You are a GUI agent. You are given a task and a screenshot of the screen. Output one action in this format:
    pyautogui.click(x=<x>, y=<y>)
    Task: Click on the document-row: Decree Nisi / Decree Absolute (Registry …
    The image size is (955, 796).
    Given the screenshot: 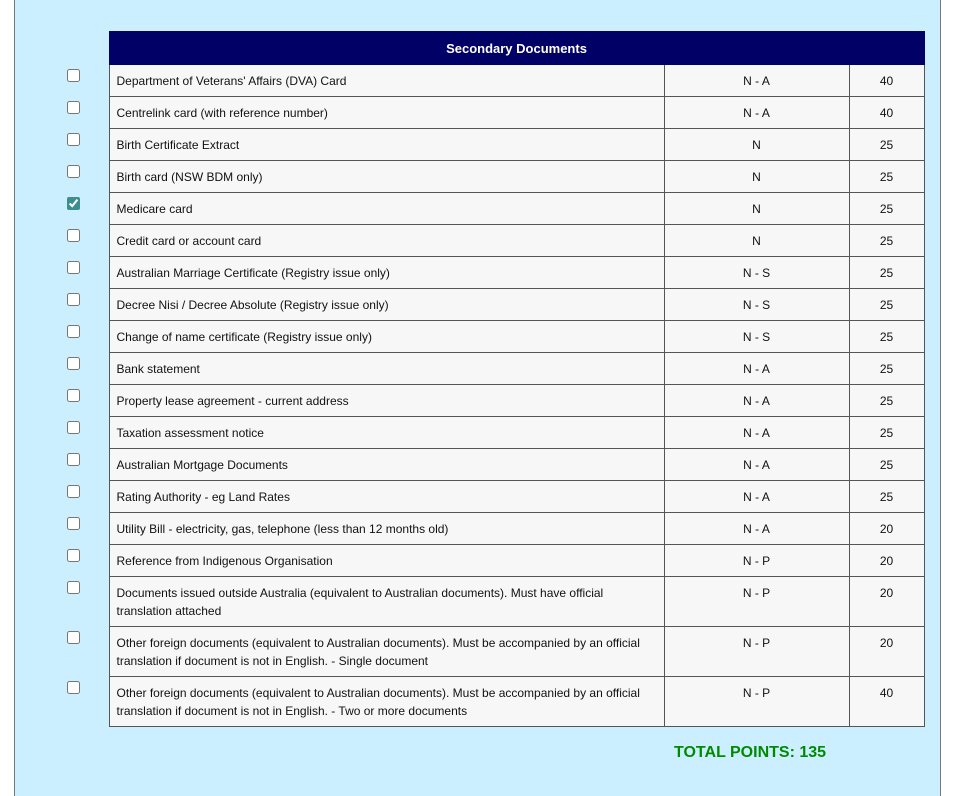 What is the action you would take?
    pyautogui.click(x=494, y=304)
    